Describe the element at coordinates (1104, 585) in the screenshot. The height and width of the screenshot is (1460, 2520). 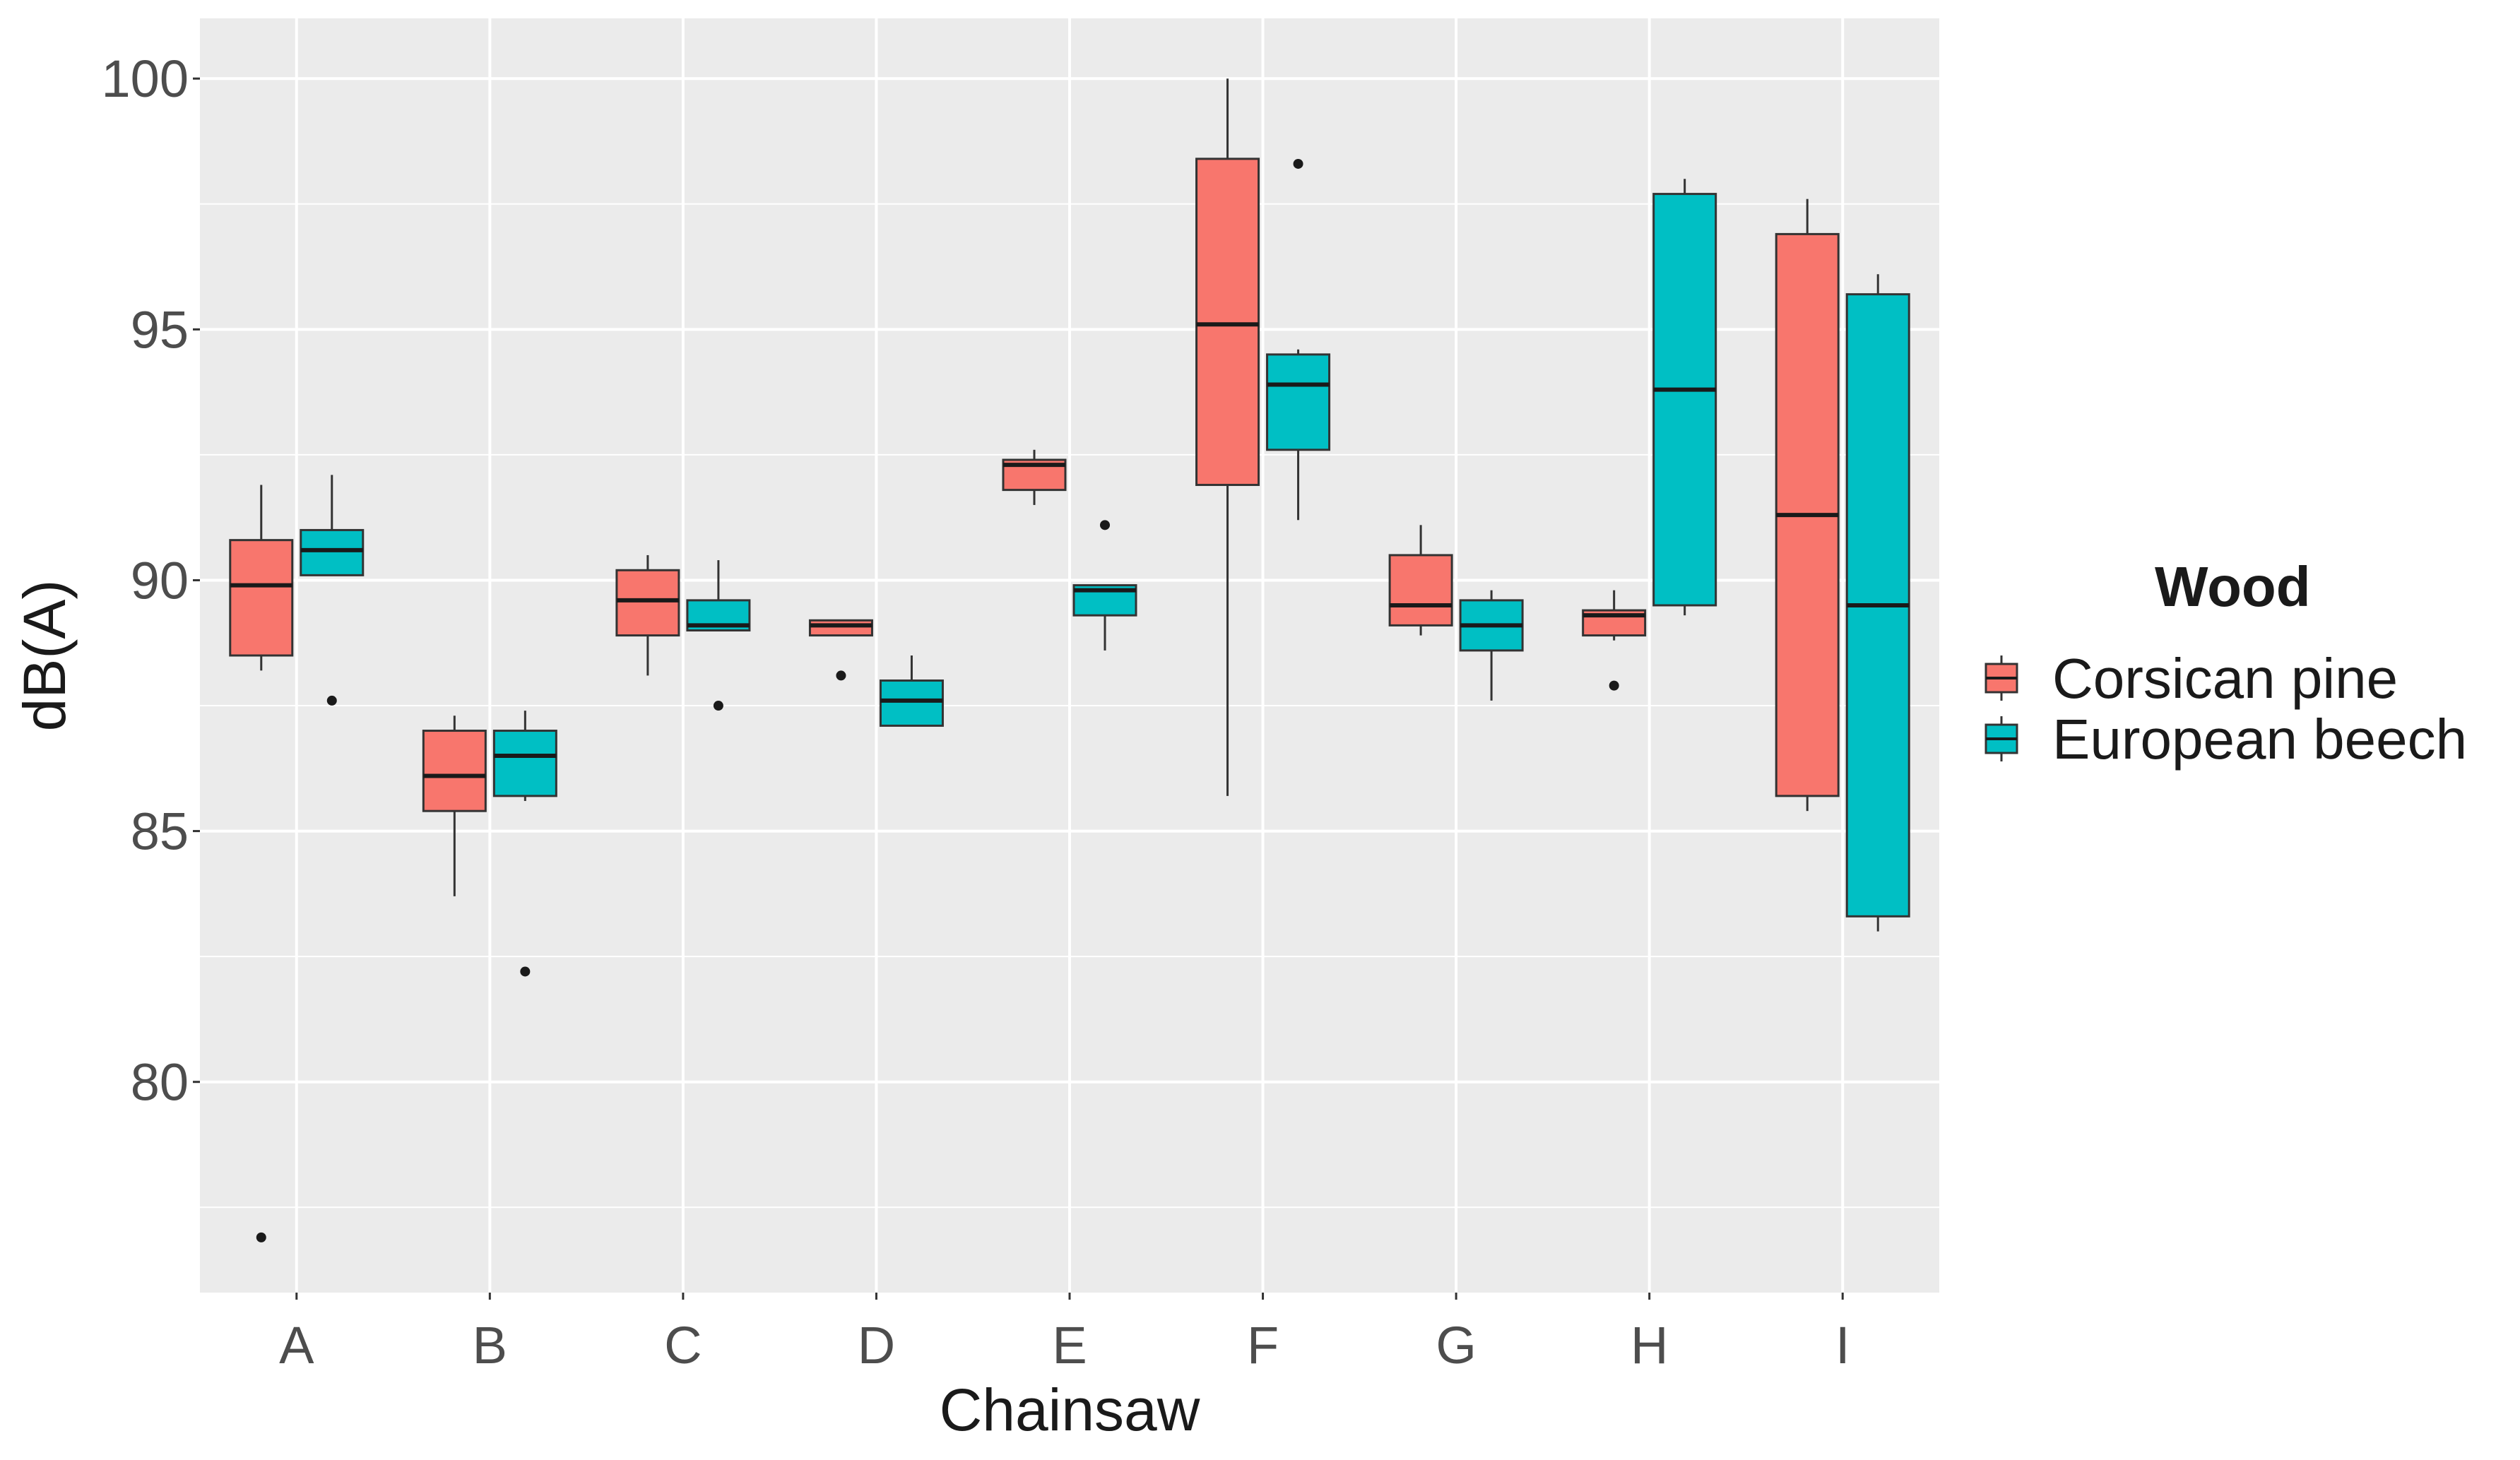
I see `box-european-beech-E` at that location.